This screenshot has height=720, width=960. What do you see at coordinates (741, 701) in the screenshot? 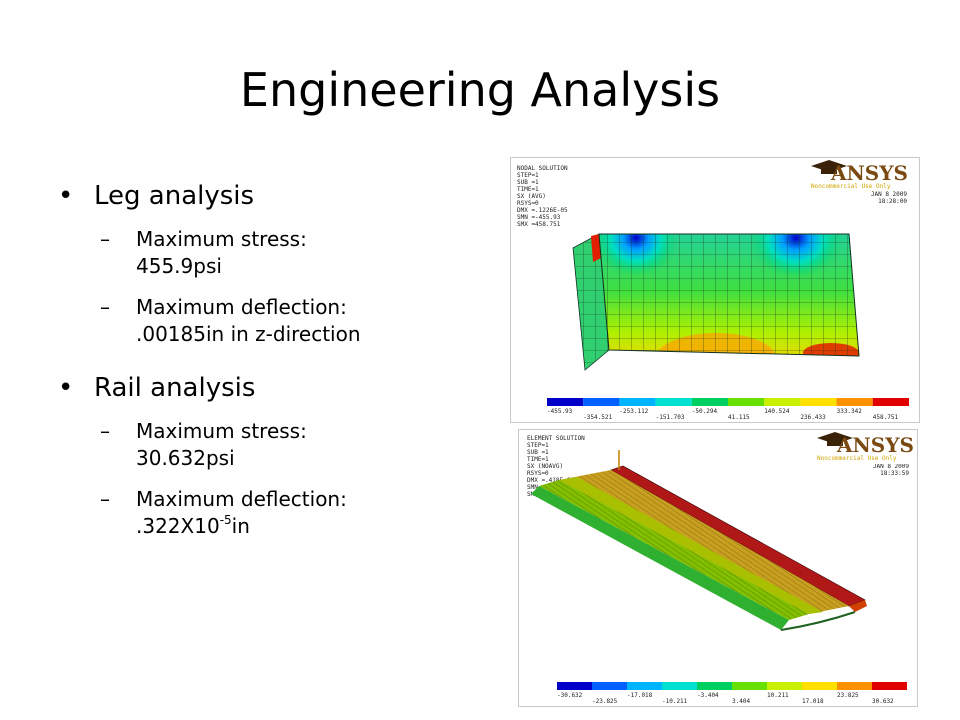
I see `legend-tick-label: 3.404` at bounding box center [741, 701].